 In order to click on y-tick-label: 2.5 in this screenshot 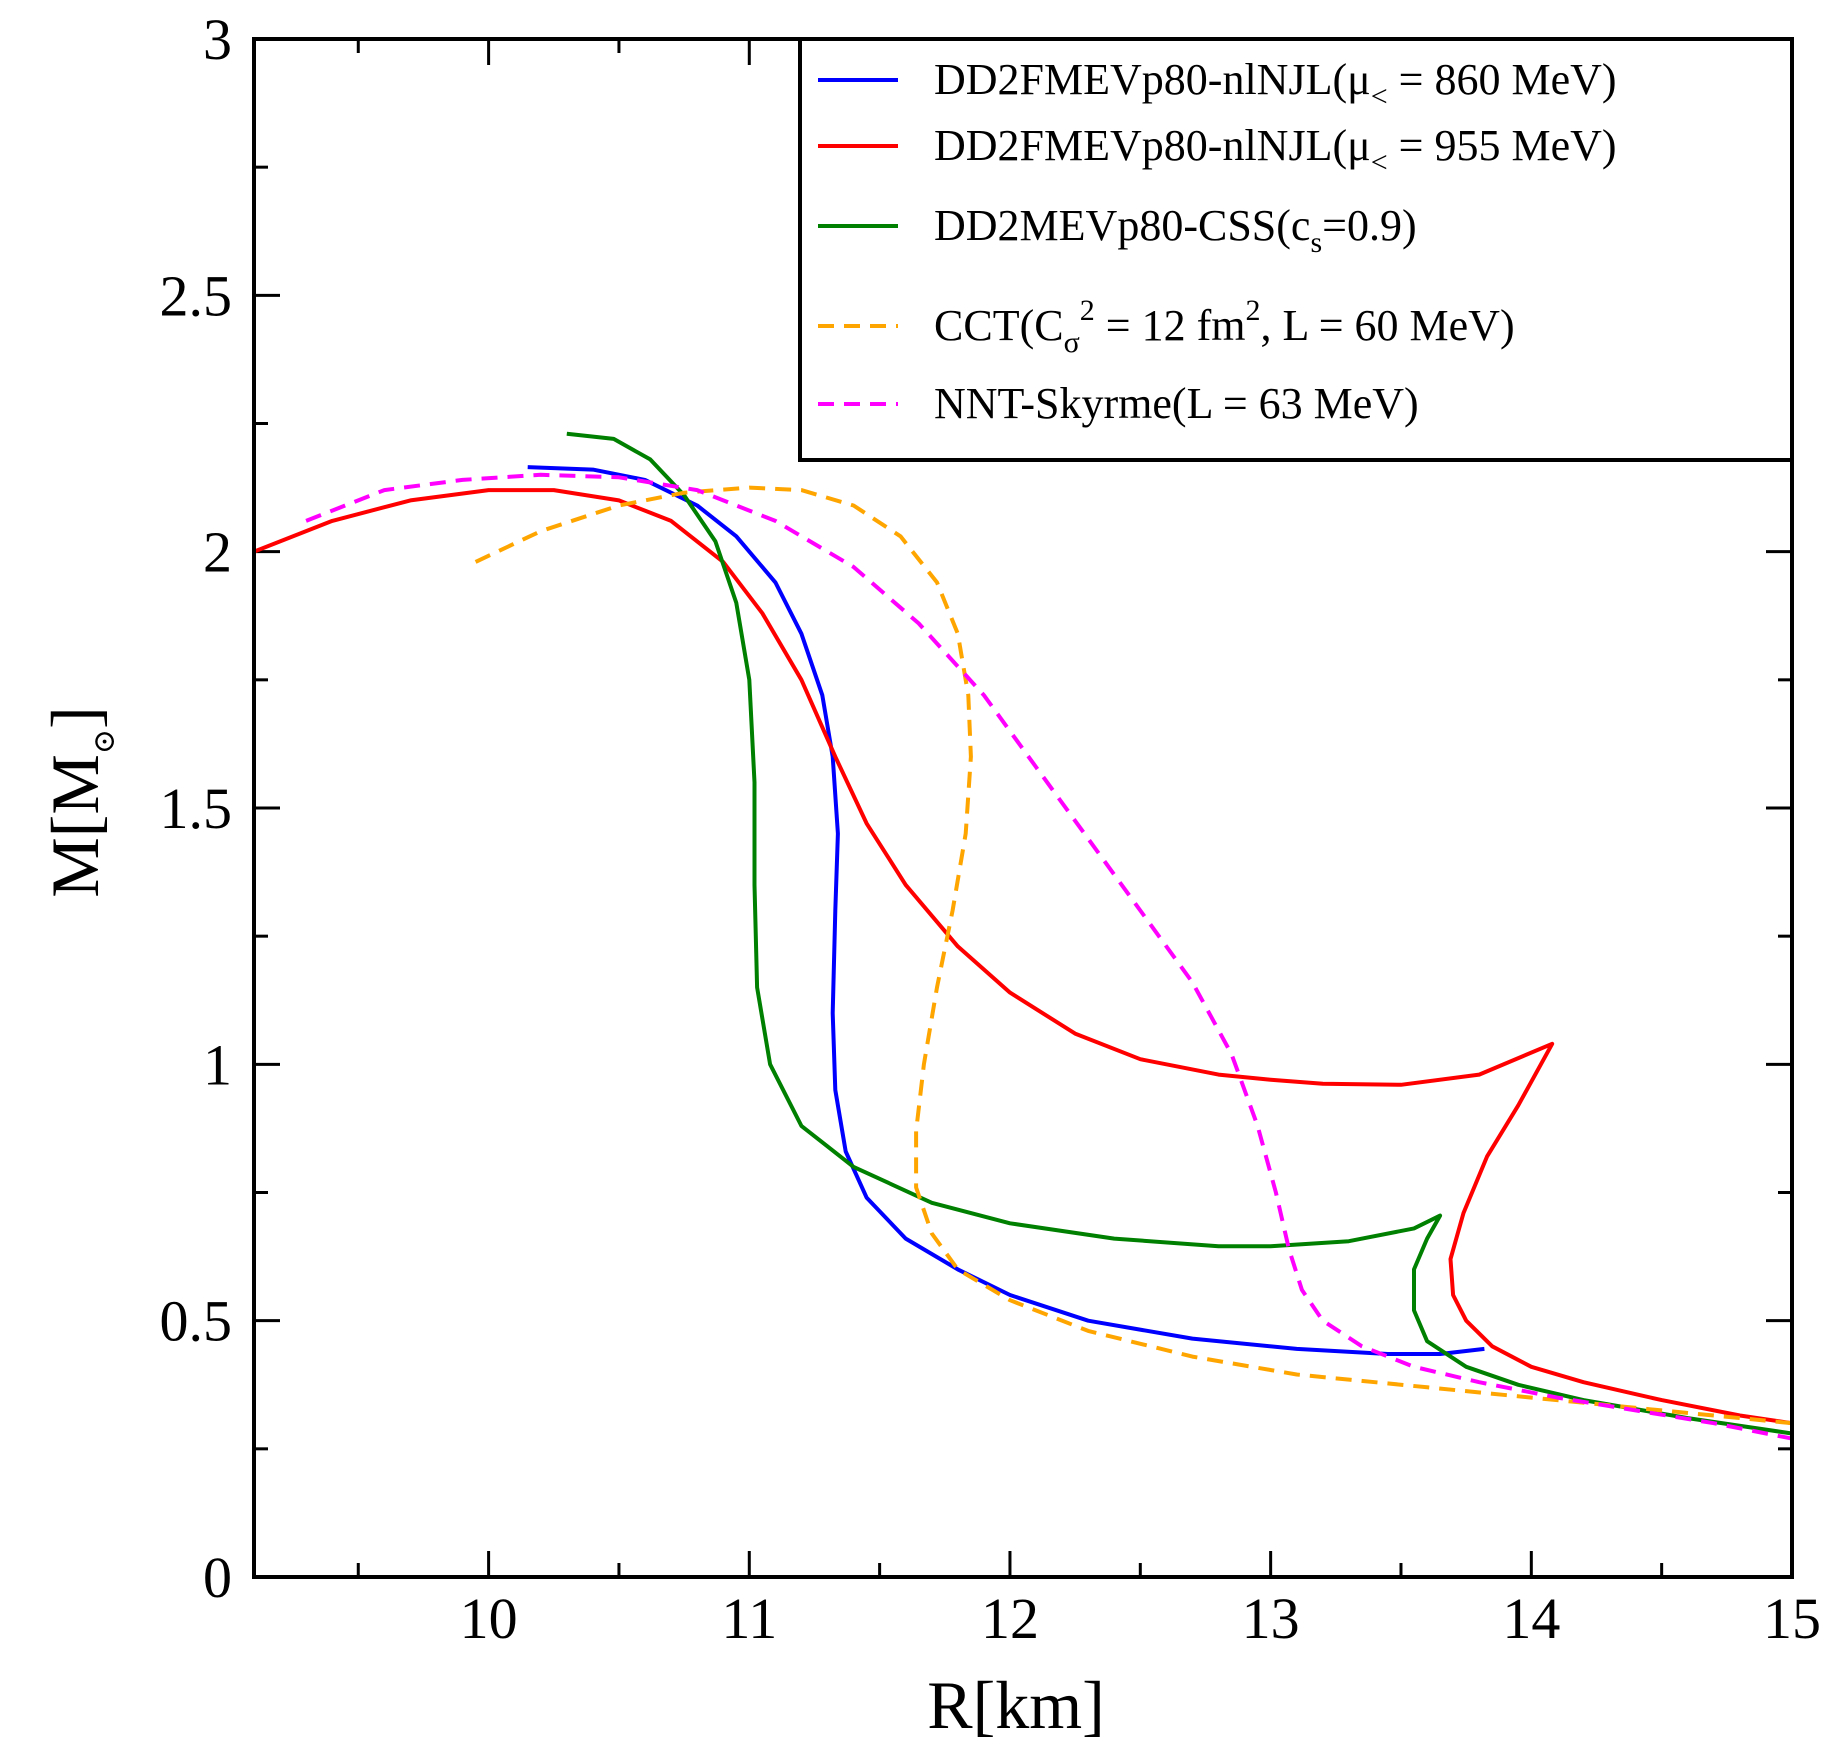, I will do `click(196, 295)`.